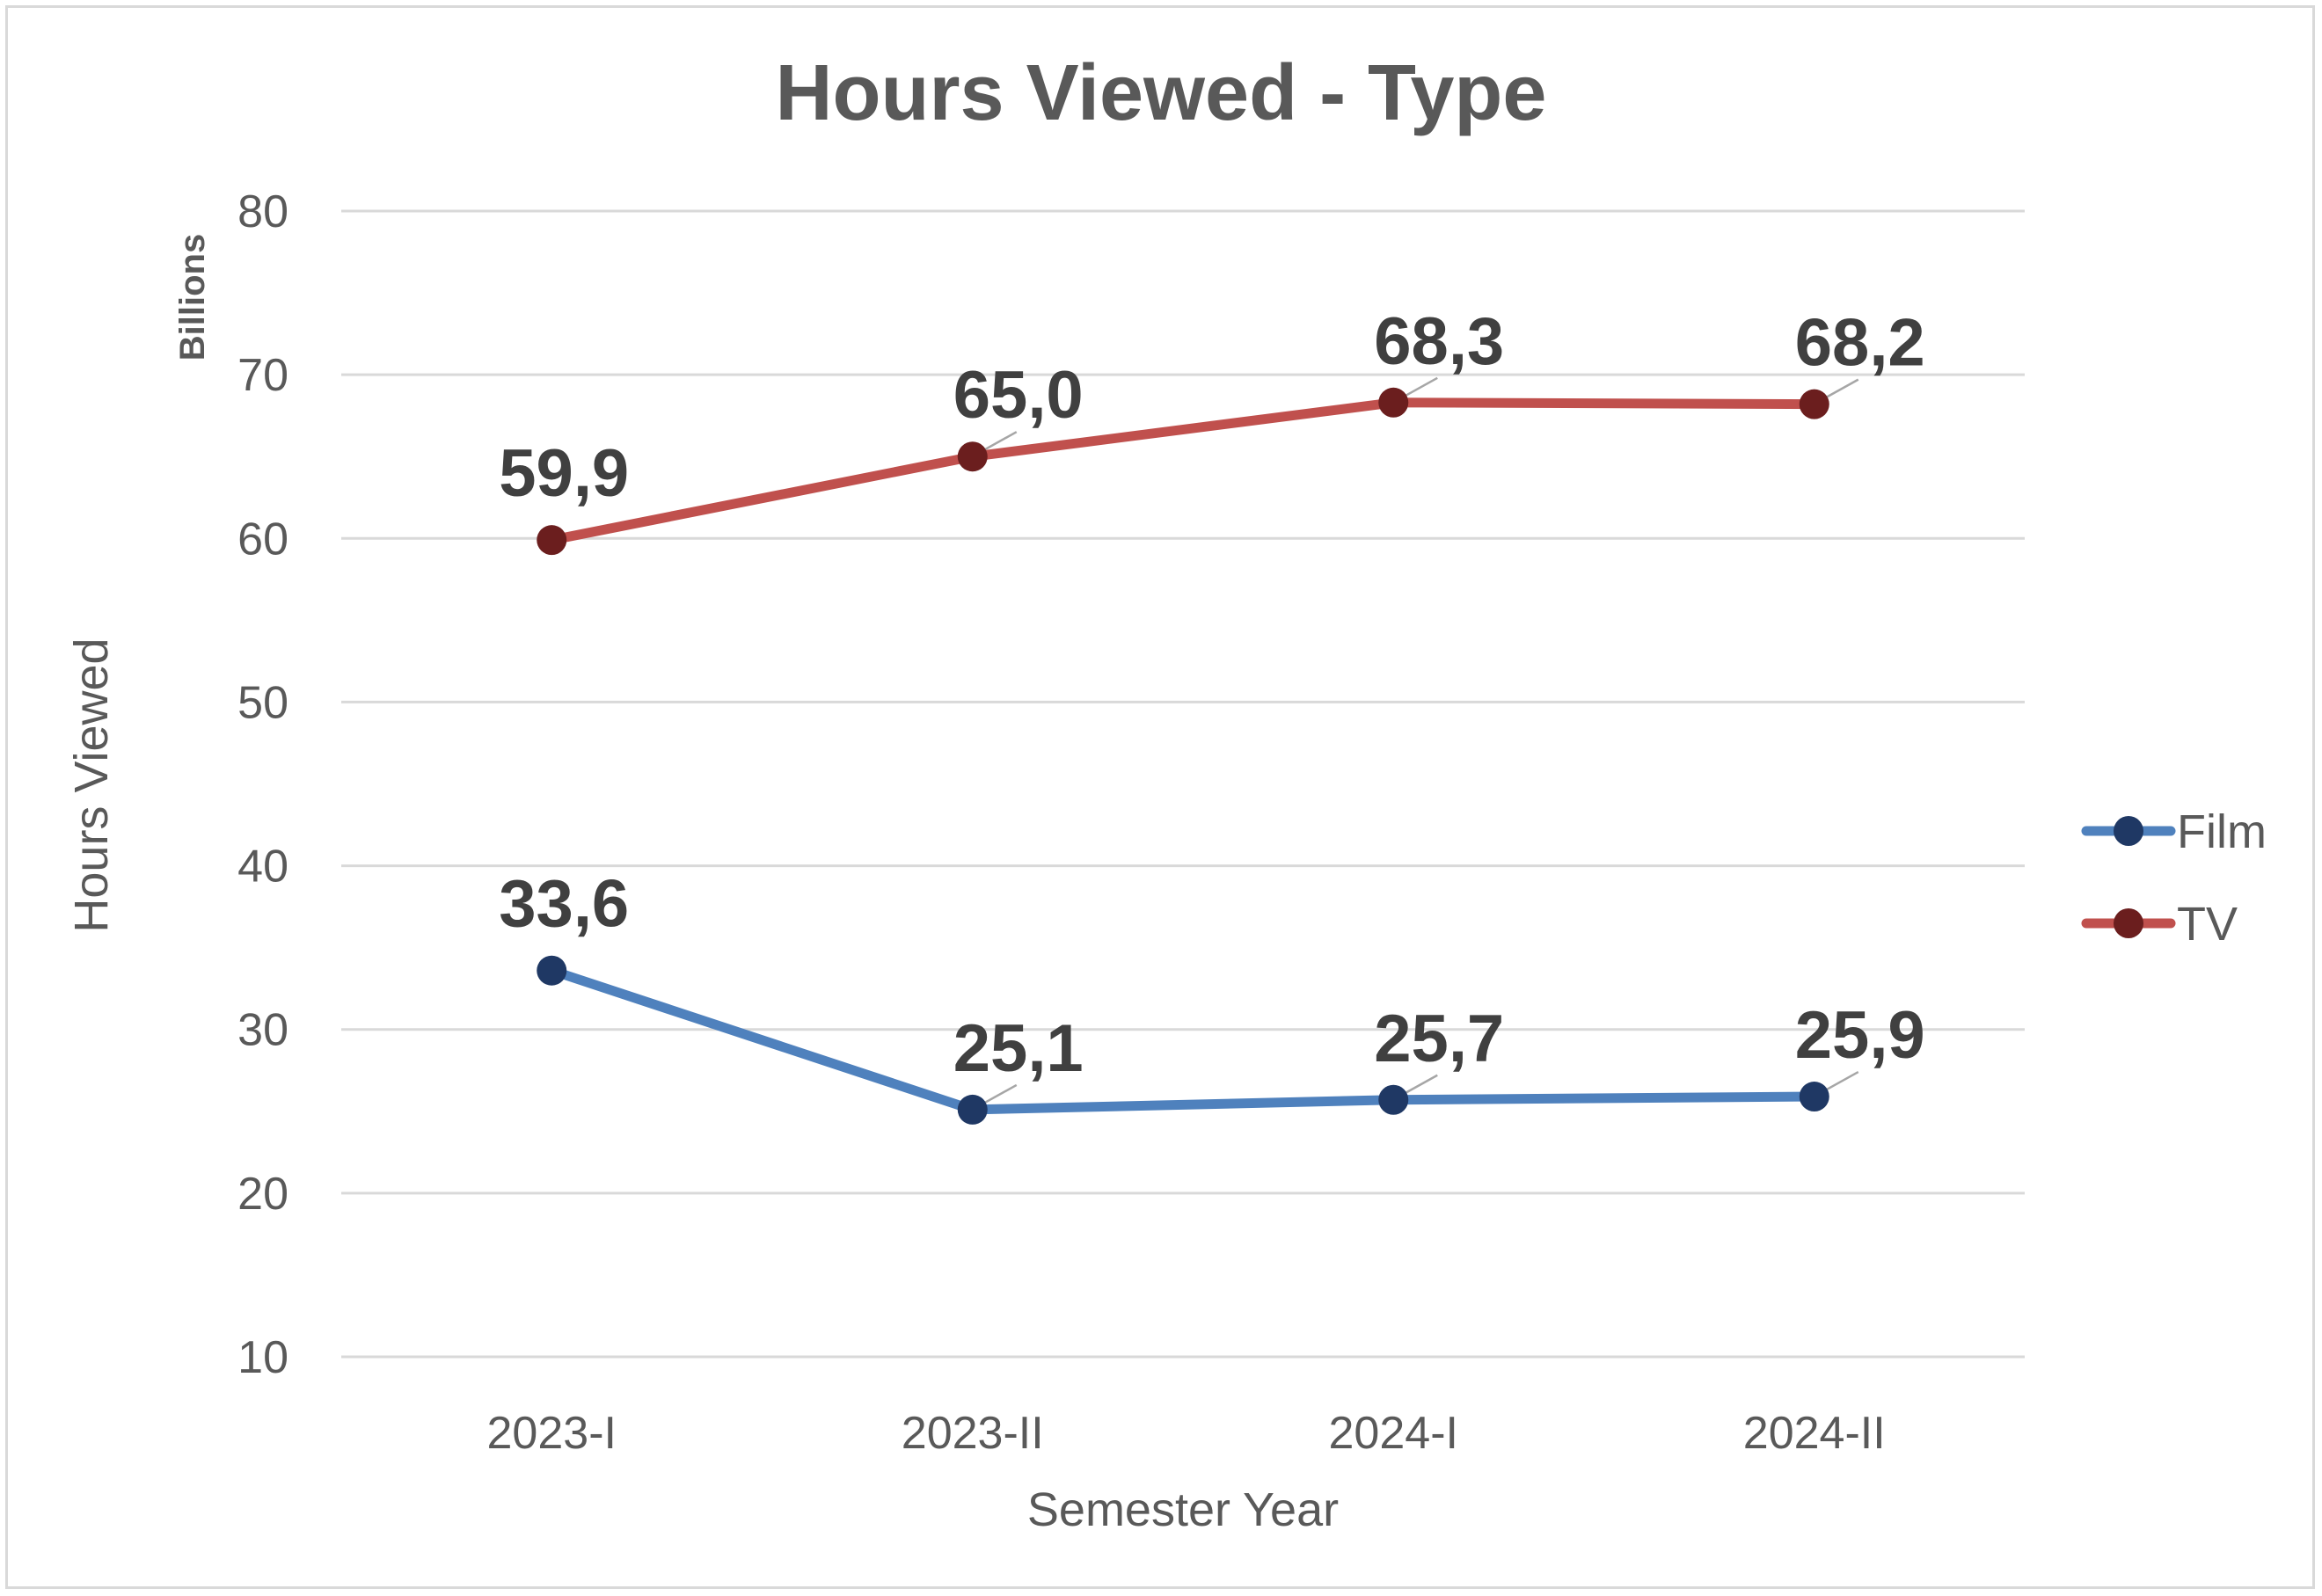  Describe the element at coordinates (262, 1030) in the screenshot. I see `y-tick-label: 30` at that location.